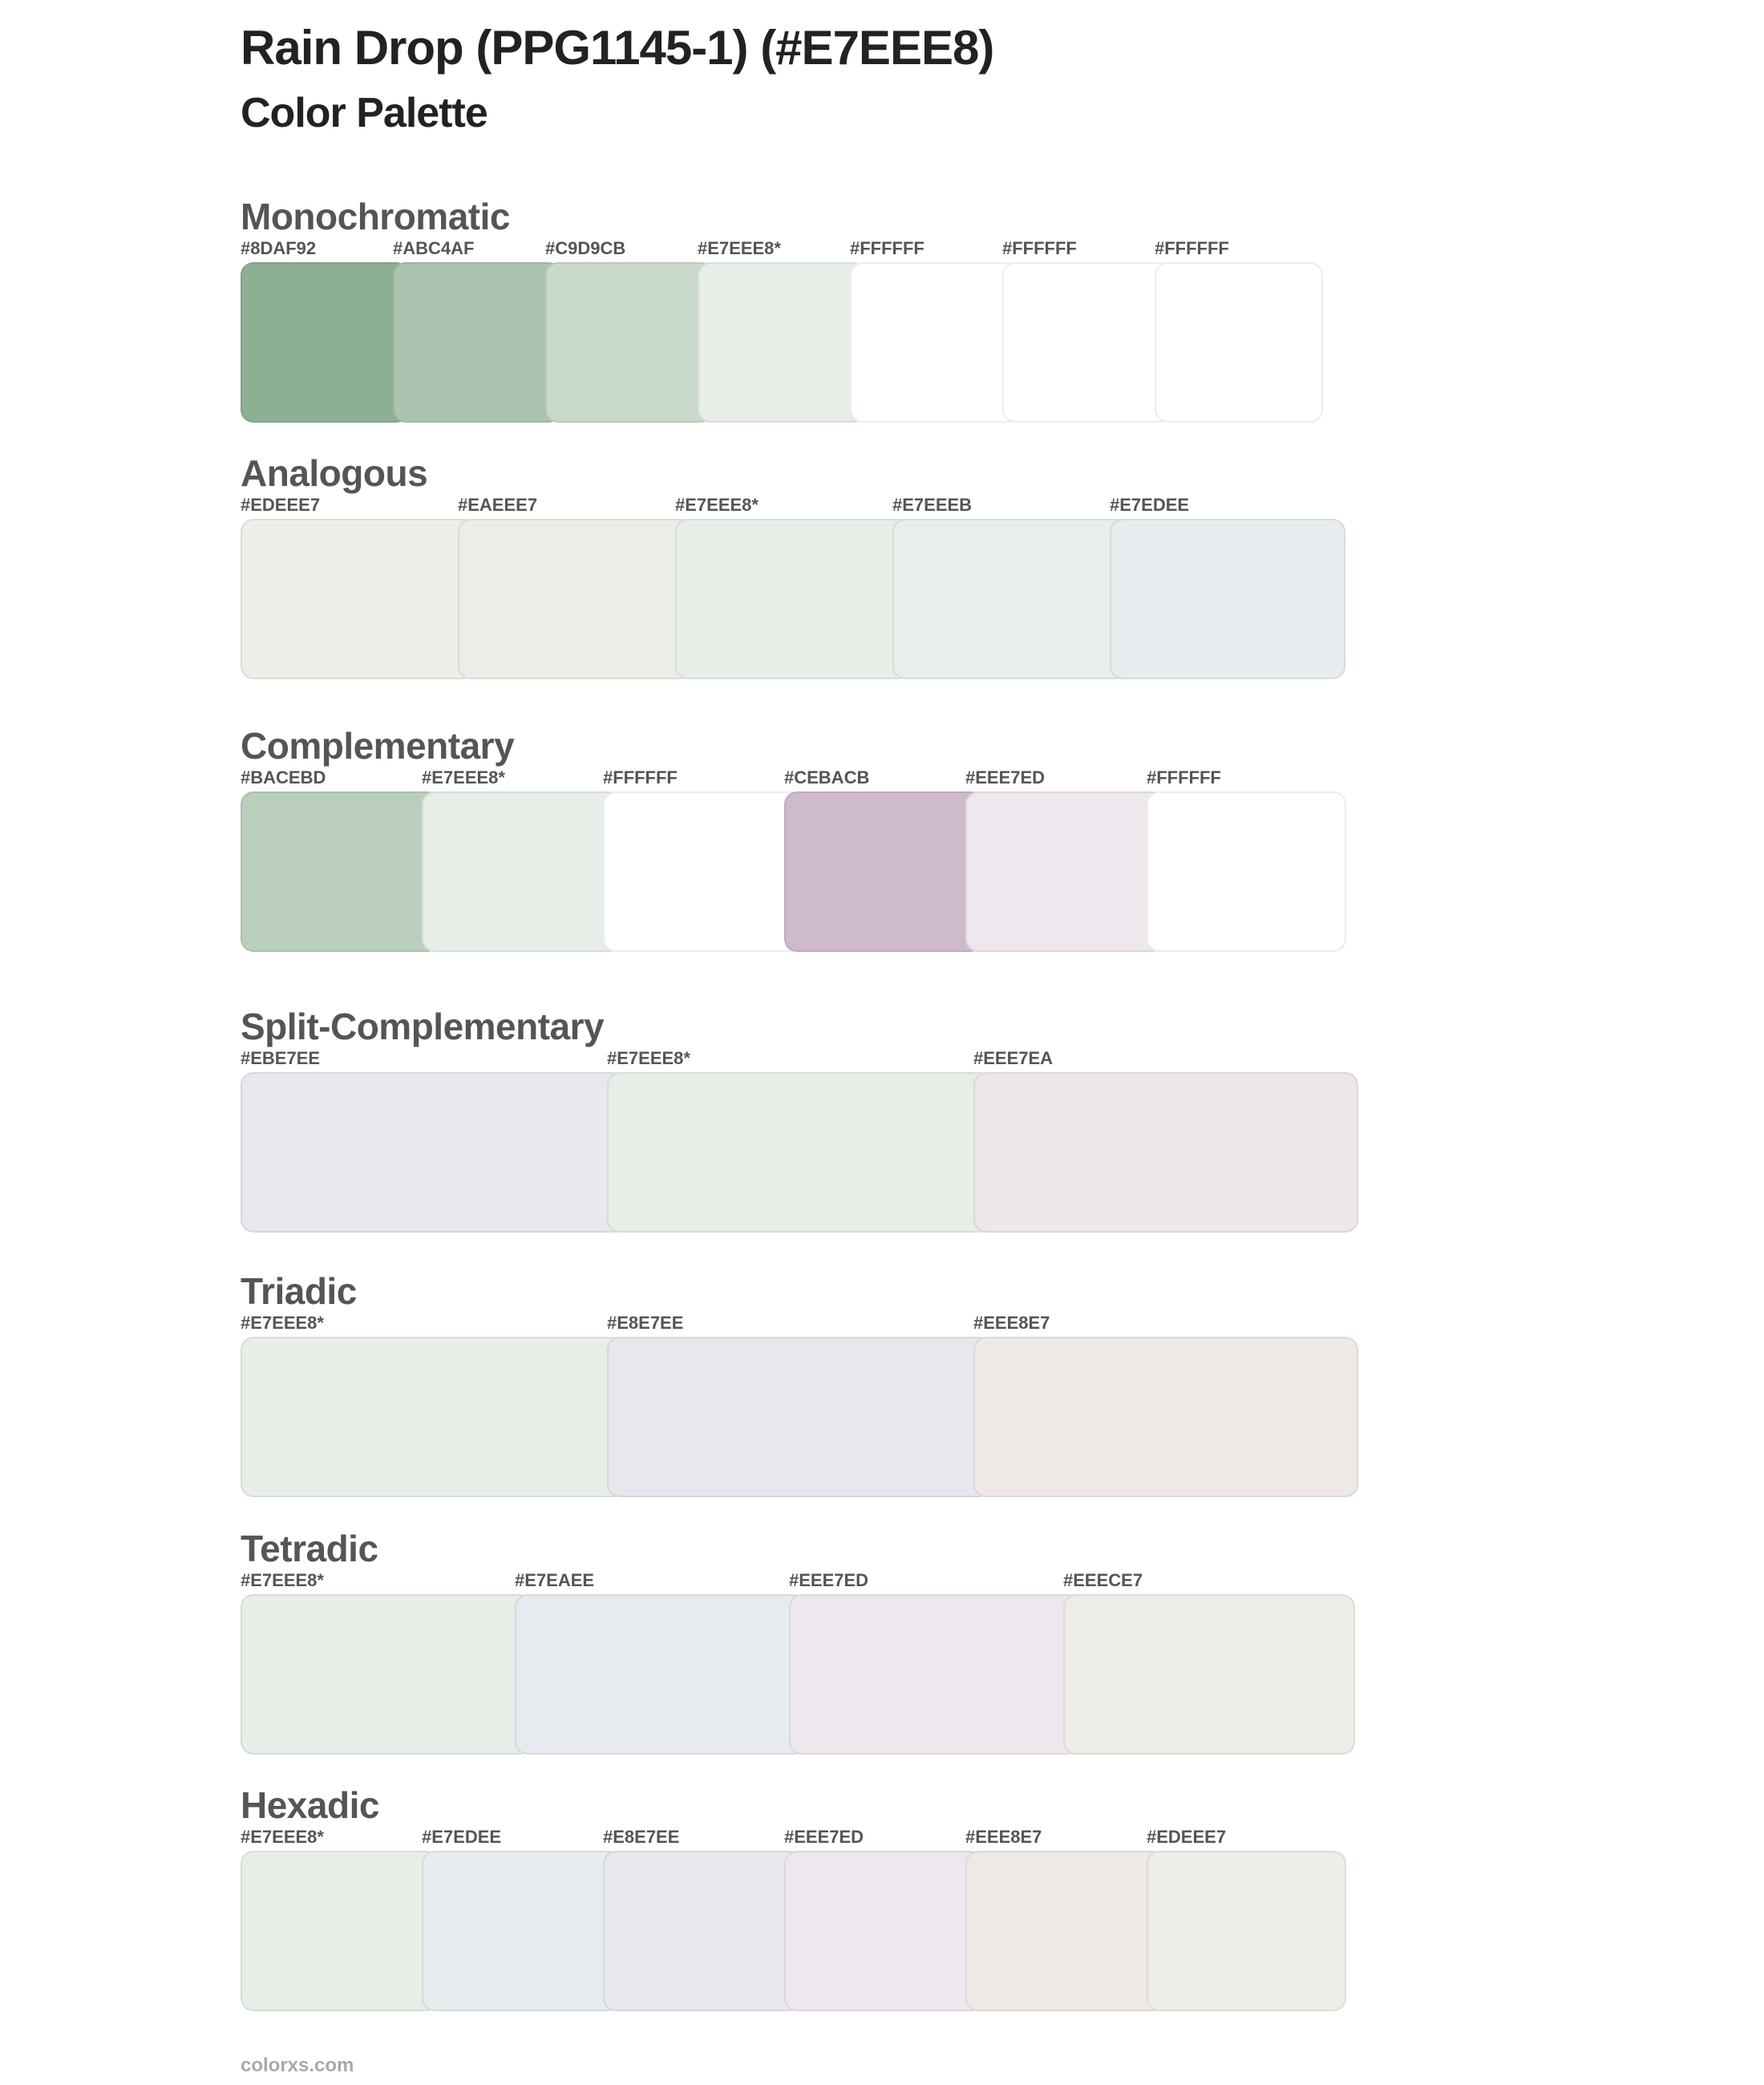 The width and height of the screenshot is (1764, 2085). Describe the element at coordinates (309, 1549) in the screenshot. I see `section-title: Tetradic` at that location.